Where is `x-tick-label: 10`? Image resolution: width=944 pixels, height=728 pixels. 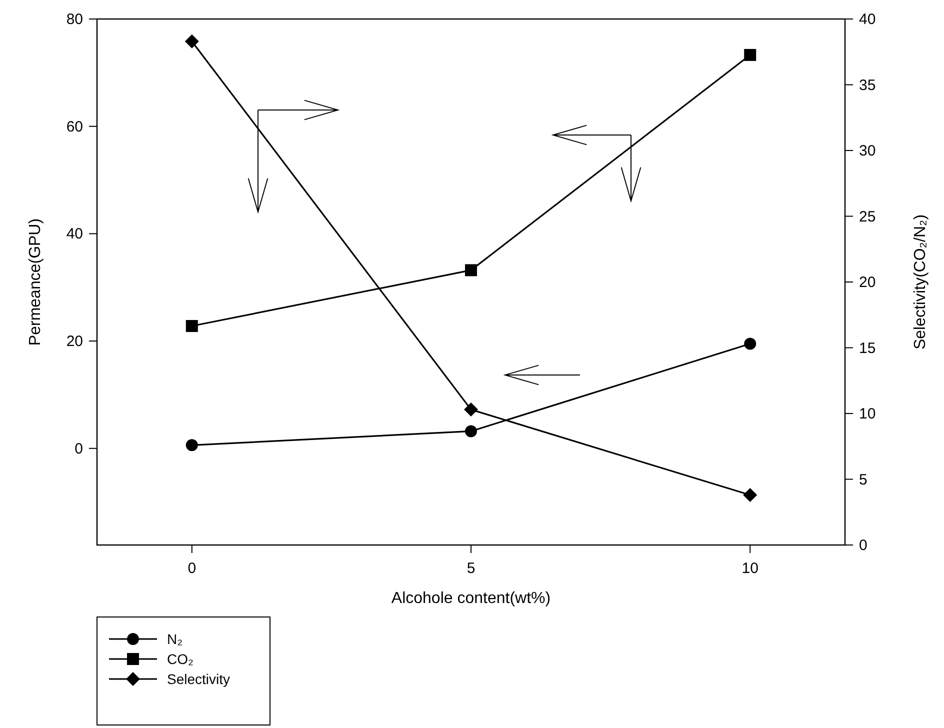 x-tick-label: 10 is located at coordinates (750, 568).